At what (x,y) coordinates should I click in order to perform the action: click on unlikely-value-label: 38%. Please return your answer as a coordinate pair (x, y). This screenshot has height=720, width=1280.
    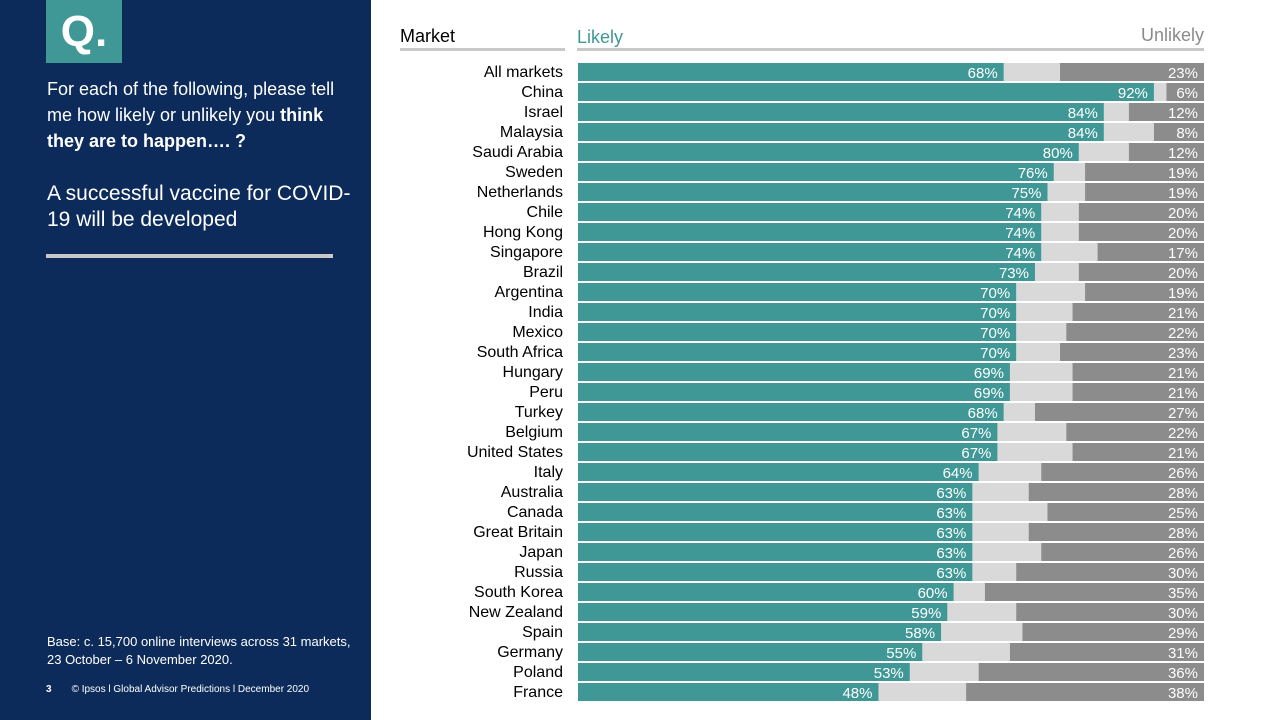
    Looking at the image, I should click on (1183, 693).